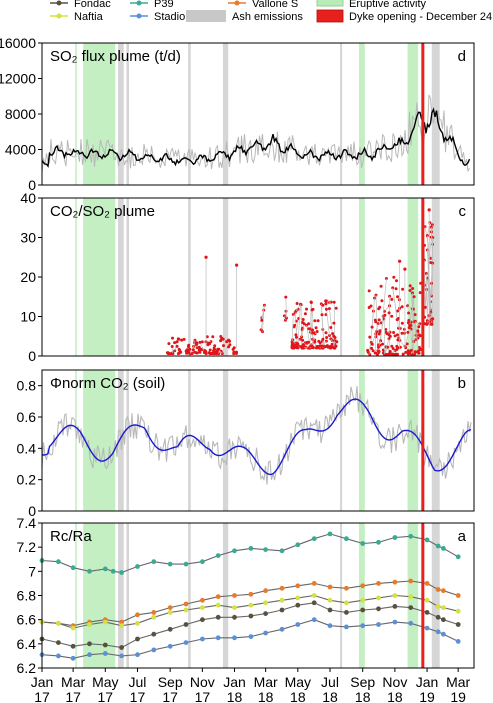 The height and width of the screenshot is (703, 493). Describe the element at coordinates (76, 440) in the screenshot. I see `eruptive-band` at that location.